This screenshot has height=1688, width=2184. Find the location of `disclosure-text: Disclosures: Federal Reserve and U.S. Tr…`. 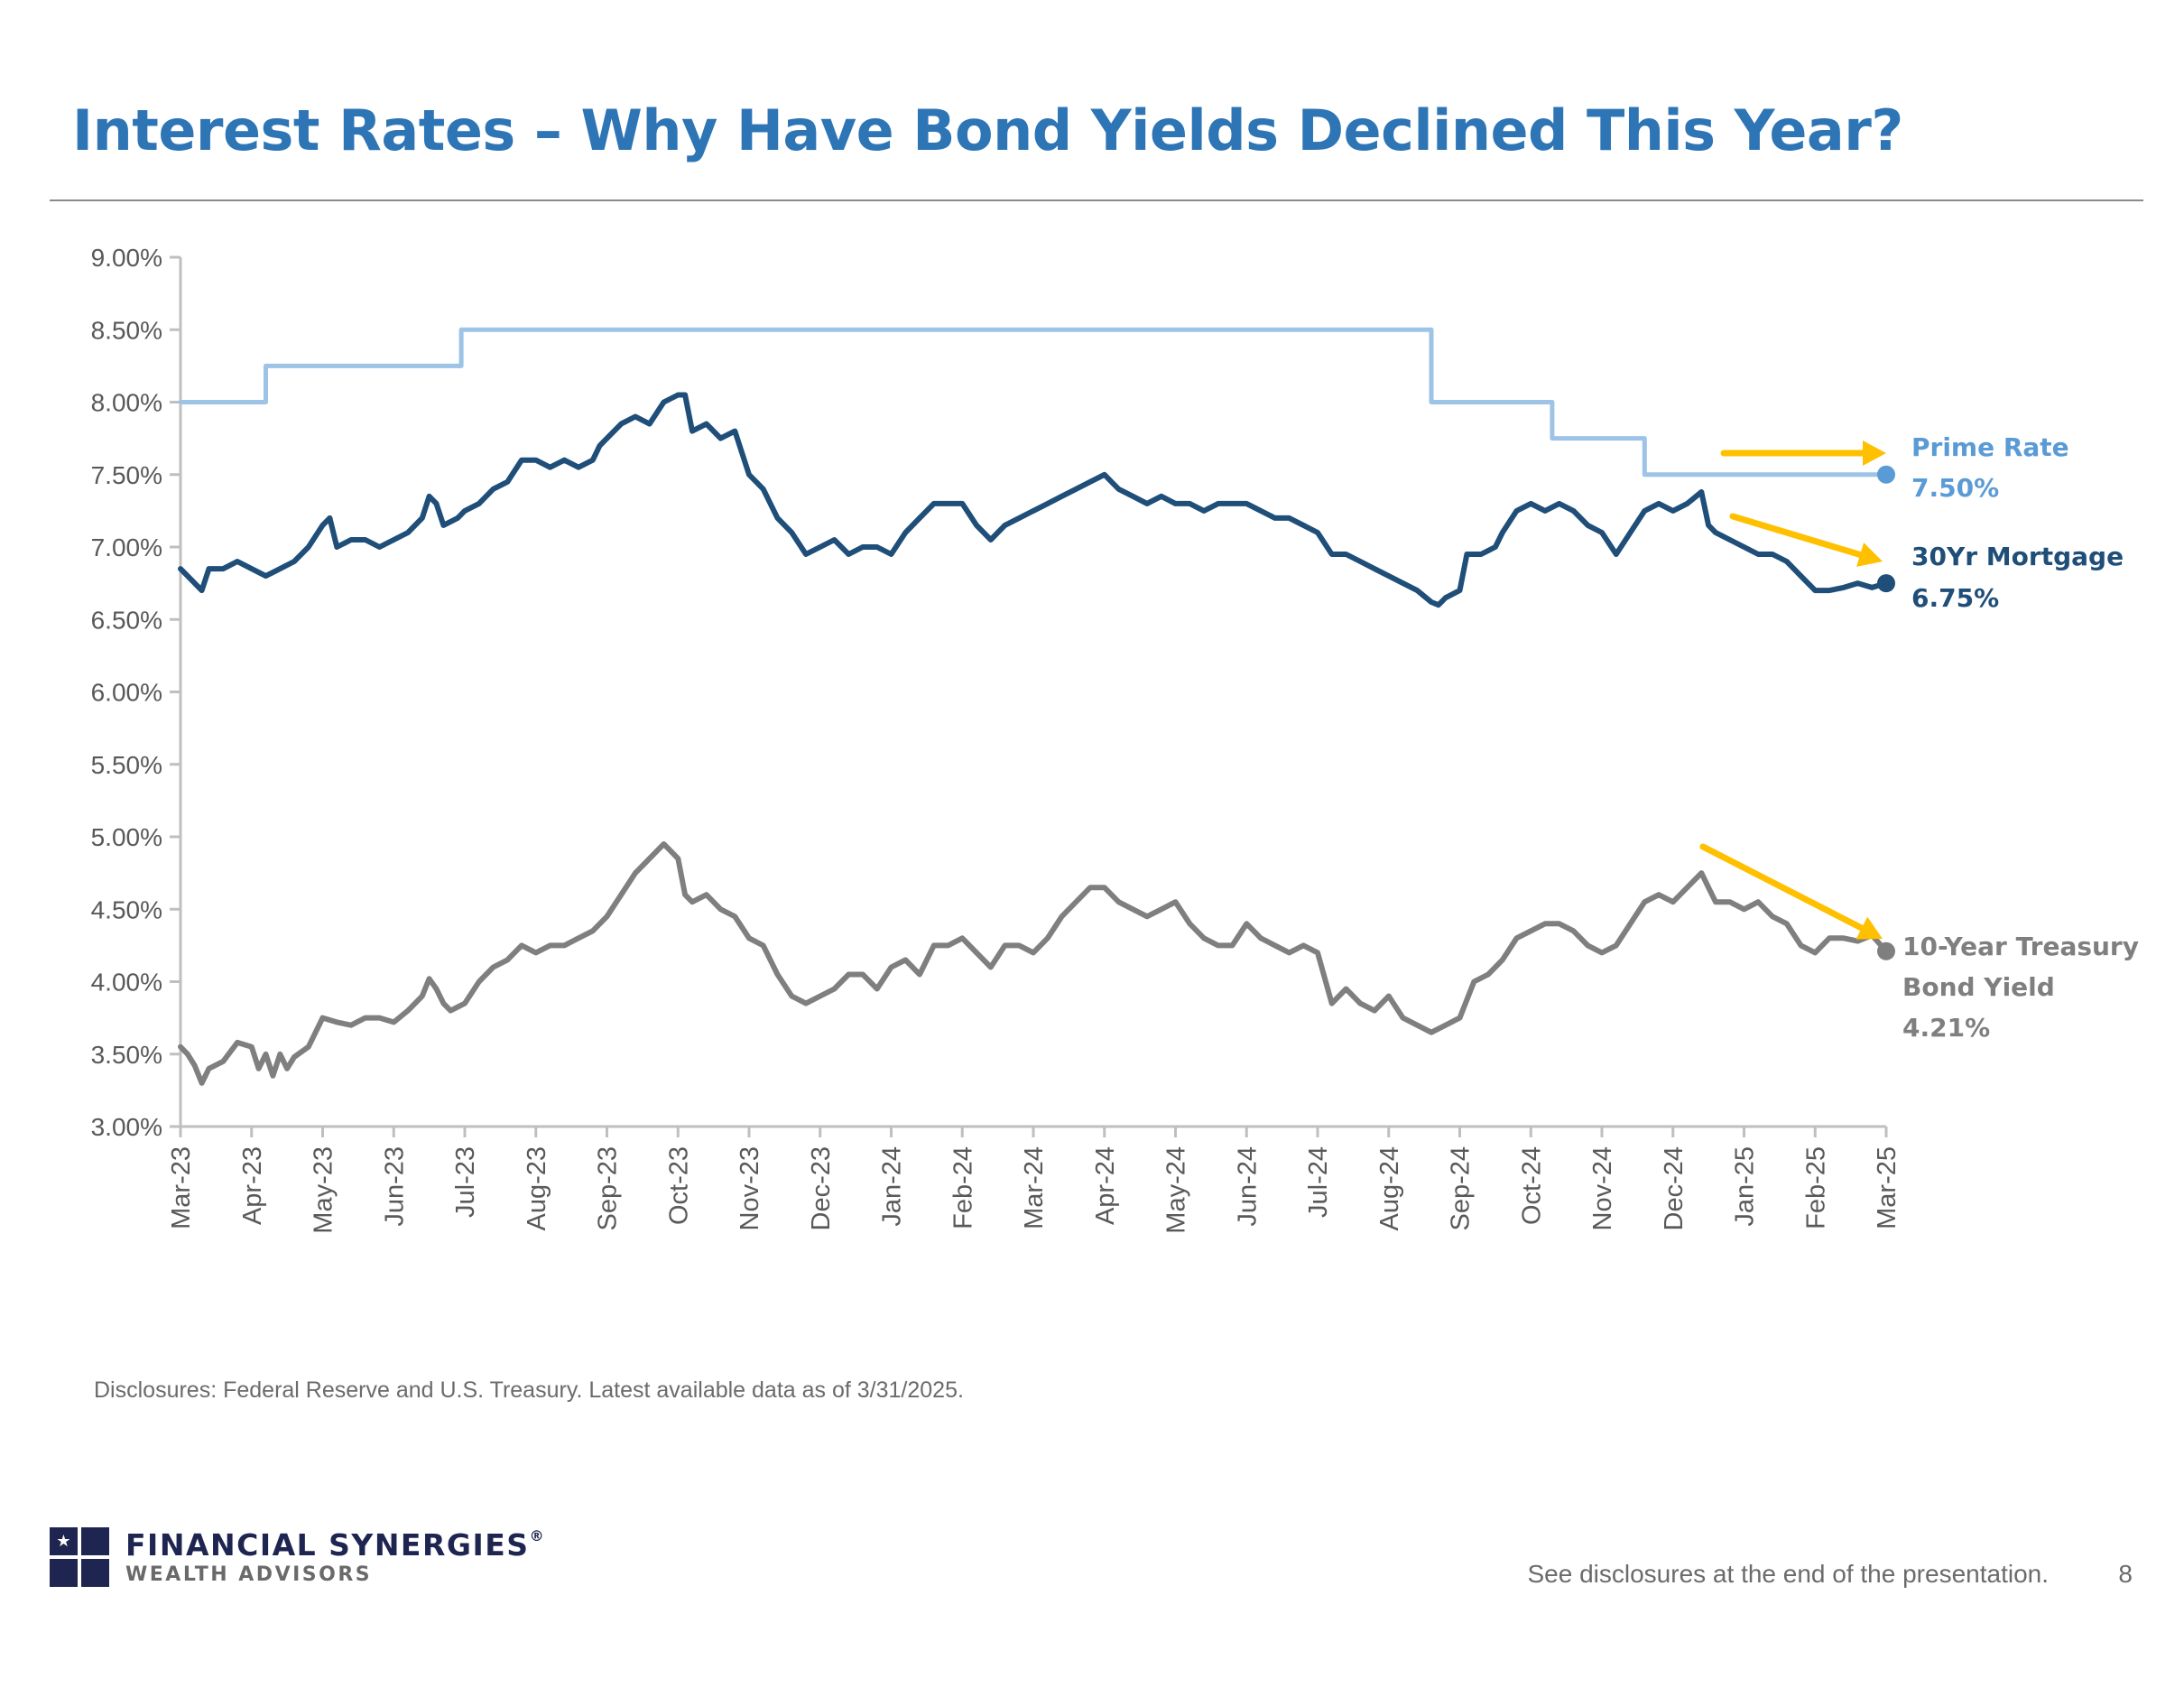

disclosure-text: Disclosures: Federal Reserve and U.S. Tr… is located at coordinates (529, 1390).